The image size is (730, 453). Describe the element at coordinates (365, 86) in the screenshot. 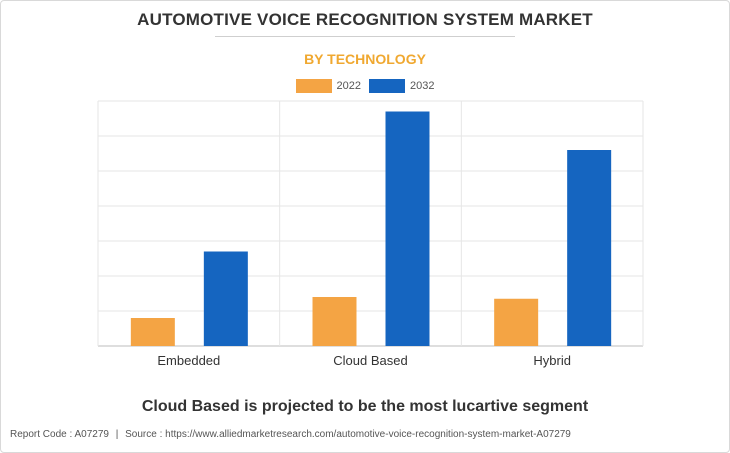

I see `legend: 2022 2032` at that location.